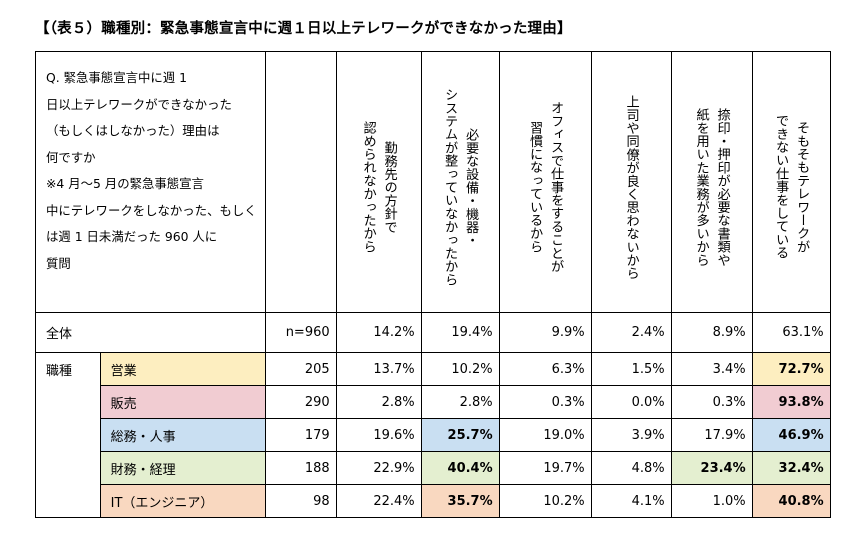 The height and width of the screenshot is (541, 847). I want to click on value-cell: 8.9%, so click(711, 332).